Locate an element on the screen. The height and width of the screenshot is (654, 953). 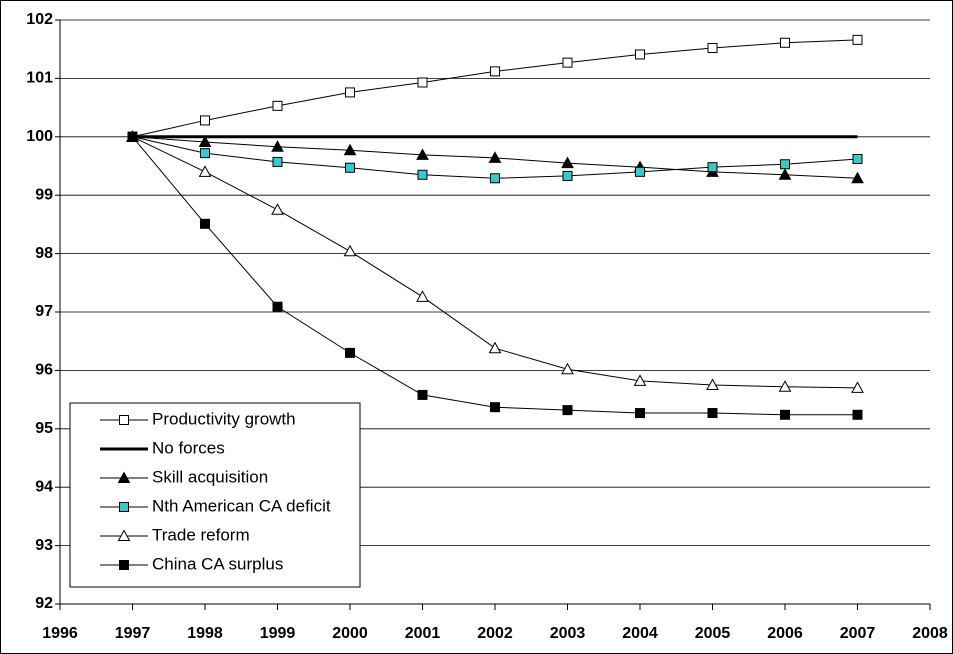
legend-label: Nth American CA deficit is located at coordinates (241, 505).